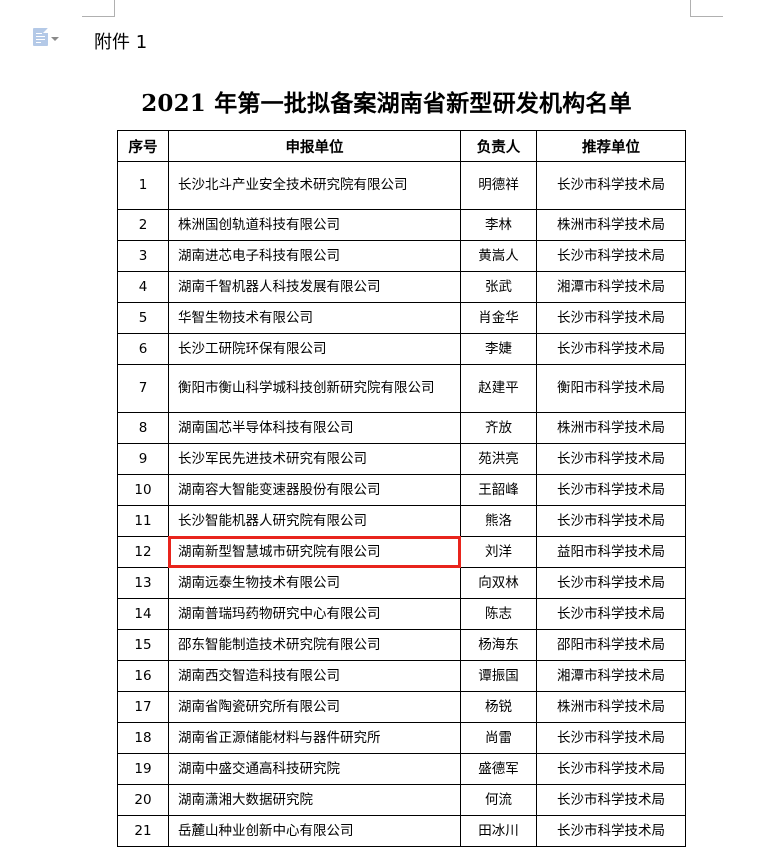 The width and height of the screenshot is (773, 866). What do you see at coordinates (143, 645) in the screenshot?
I see `cell-index: 15` at bounding box center [143, 645].